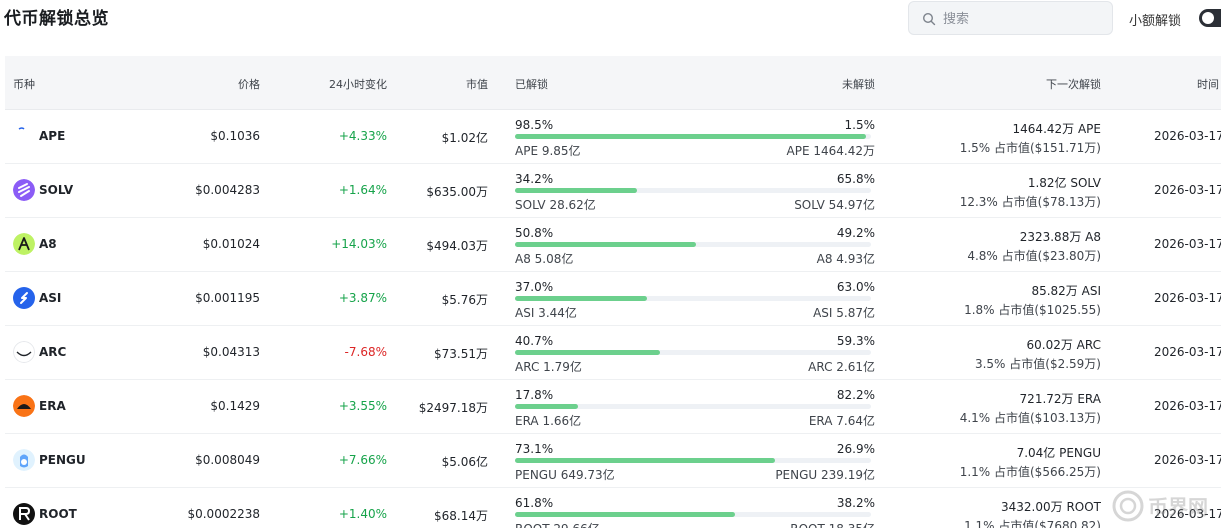 Image resolution: width=1221 pixels, height=528 pixels. Describe the element at coordinates (534, 449) in the screenshot. I see `unlocked-percent: 73.1%` at that location.